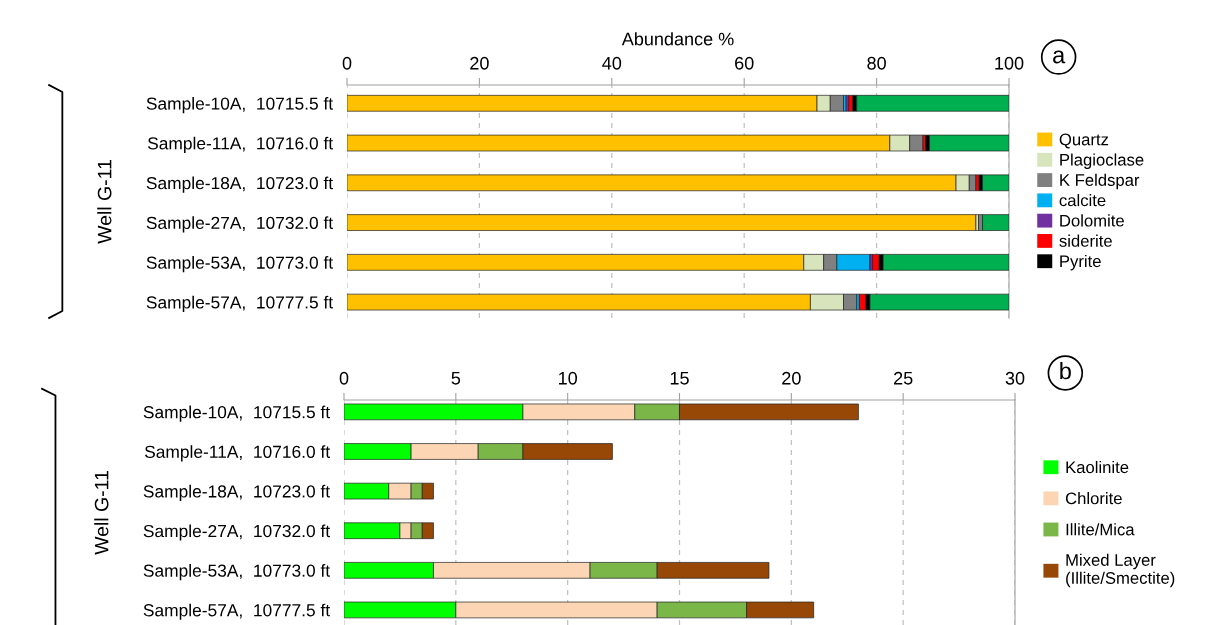 This screenshot has width=1213, height=625. What do you see at coordinates (876, 63) in the screenshot?
I see `x-tick-label: 80` at bounding box center [876, 63].